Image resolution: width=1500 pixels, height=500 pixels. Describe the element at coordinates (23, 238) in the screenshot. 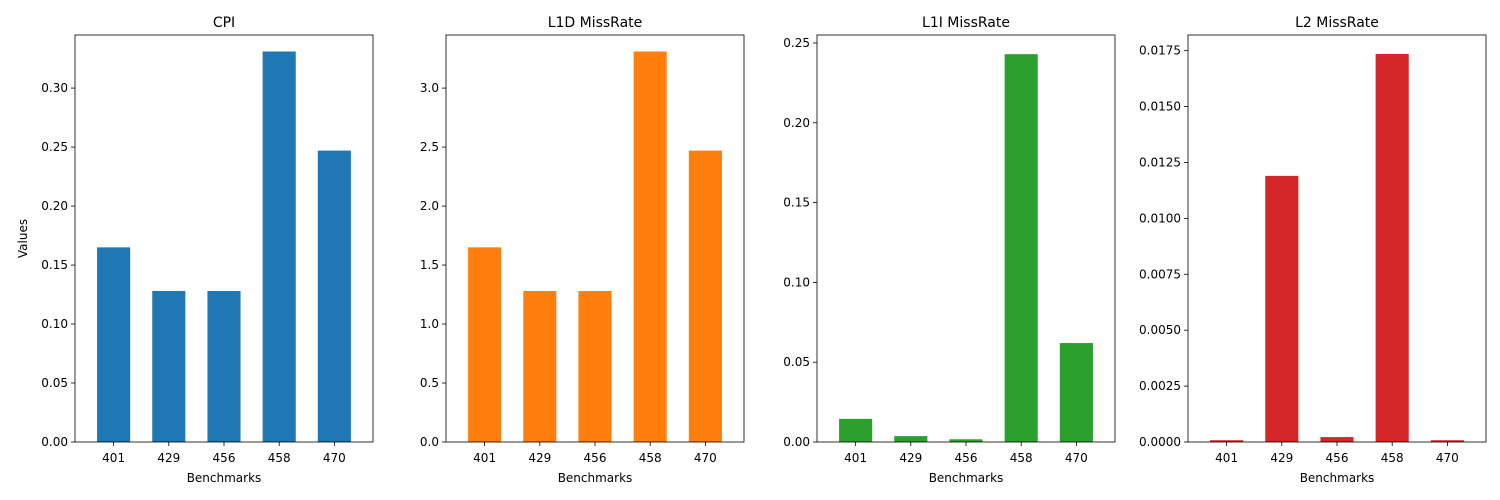

I see `y-axis-label: Values` at that location.